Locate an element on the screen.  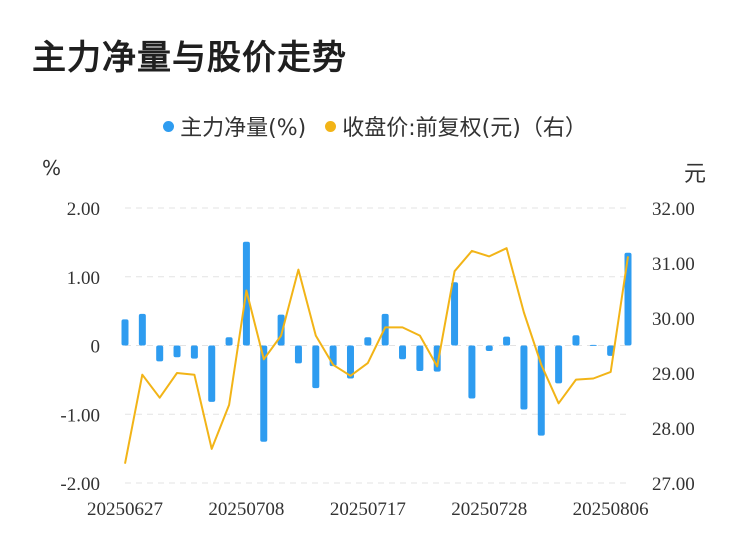
legend-item-net-volume: 主力净量(%) is located at coordinates (234, 126).